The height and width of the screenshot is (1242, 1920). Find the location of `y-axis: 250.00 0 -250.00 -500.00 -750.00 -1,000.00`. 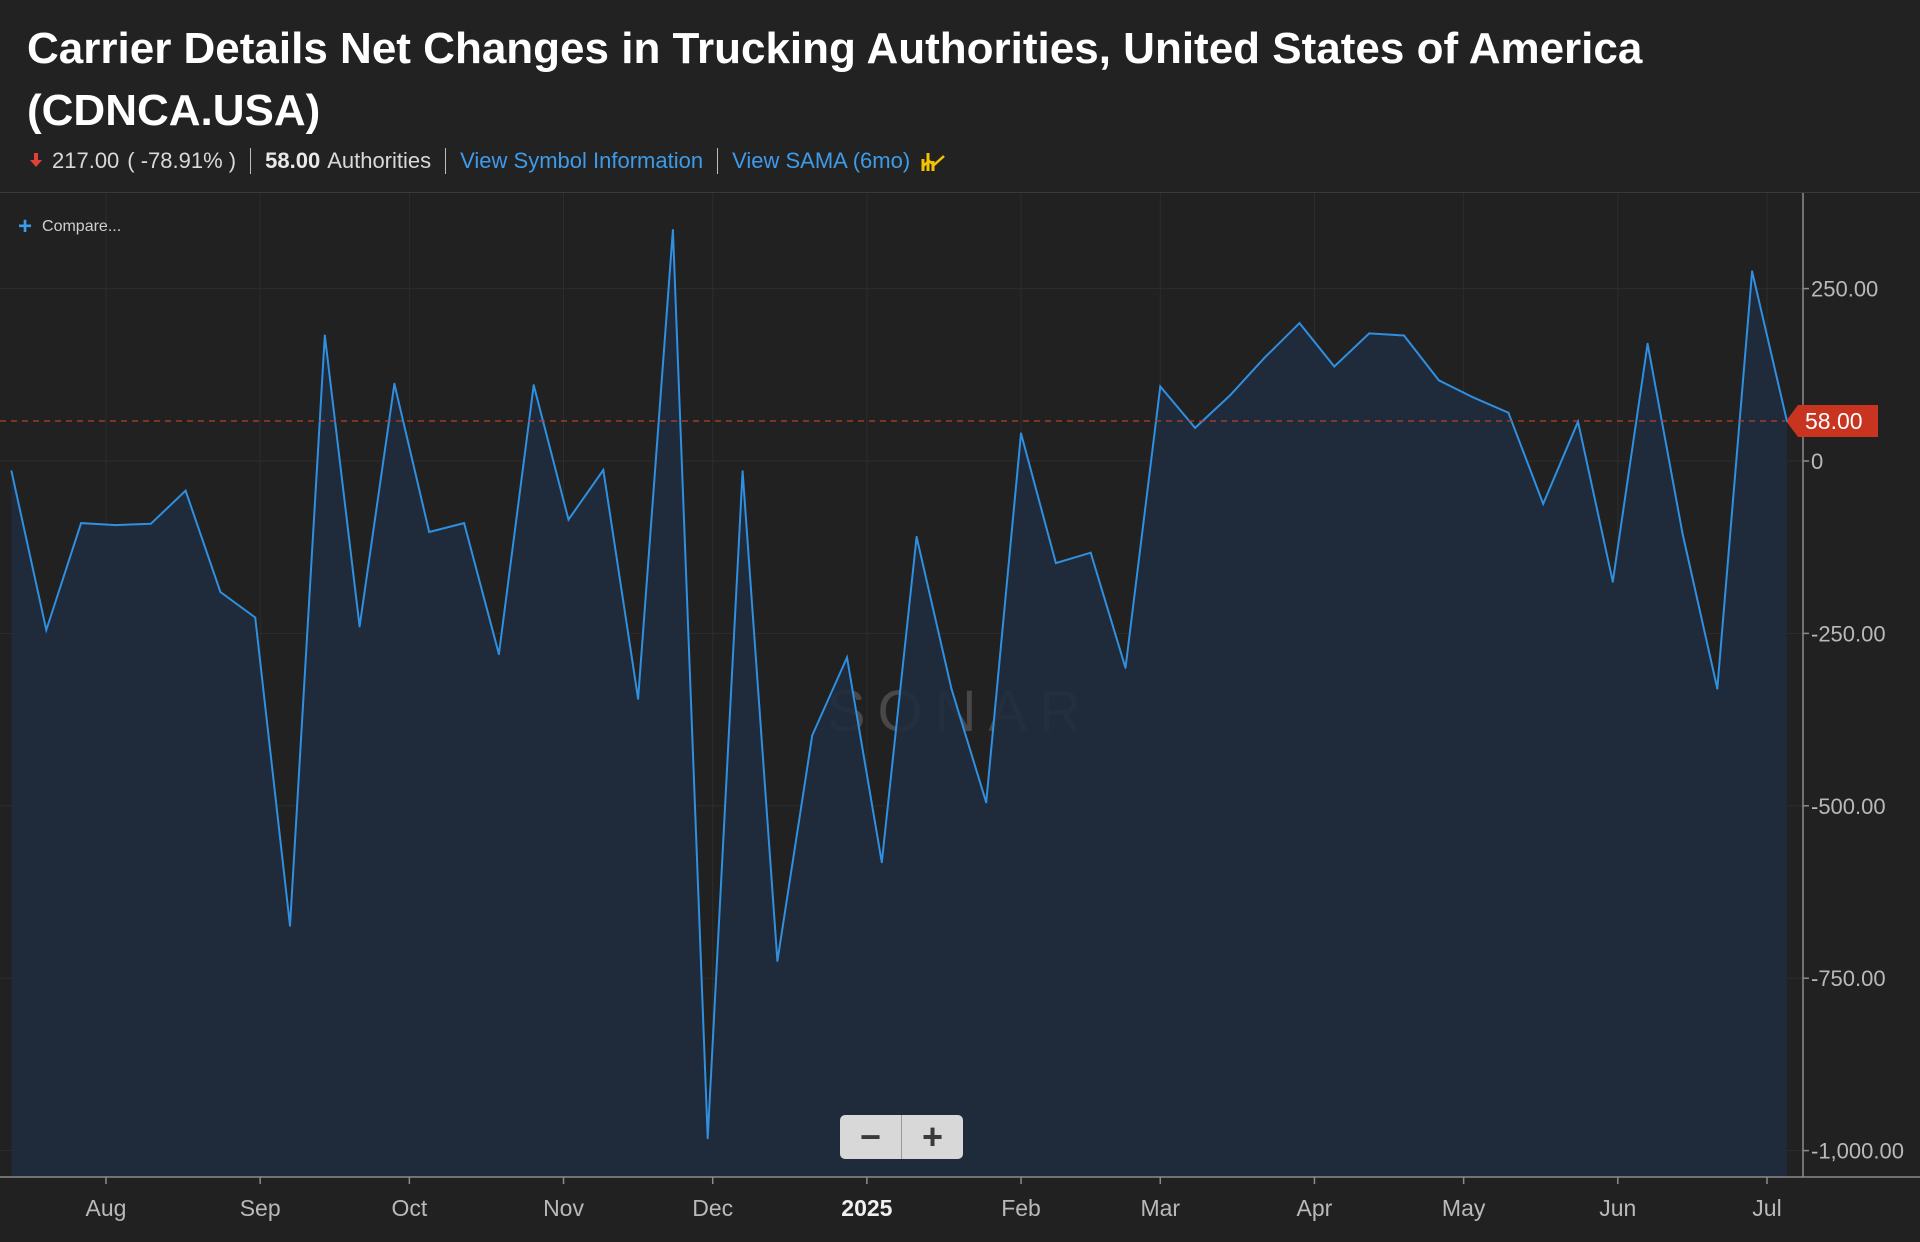

y-axis: 250.00 0 -250.00 -500.00 -750.00 -1,000.00 is located at coordinates (1861, 685).